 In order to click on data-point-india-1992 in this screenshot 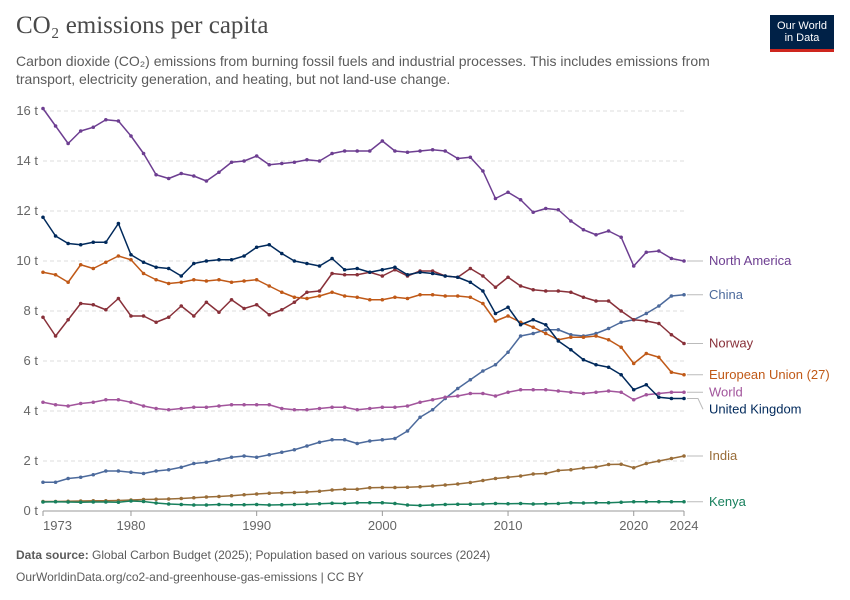, I will do `click(282, 492)`.